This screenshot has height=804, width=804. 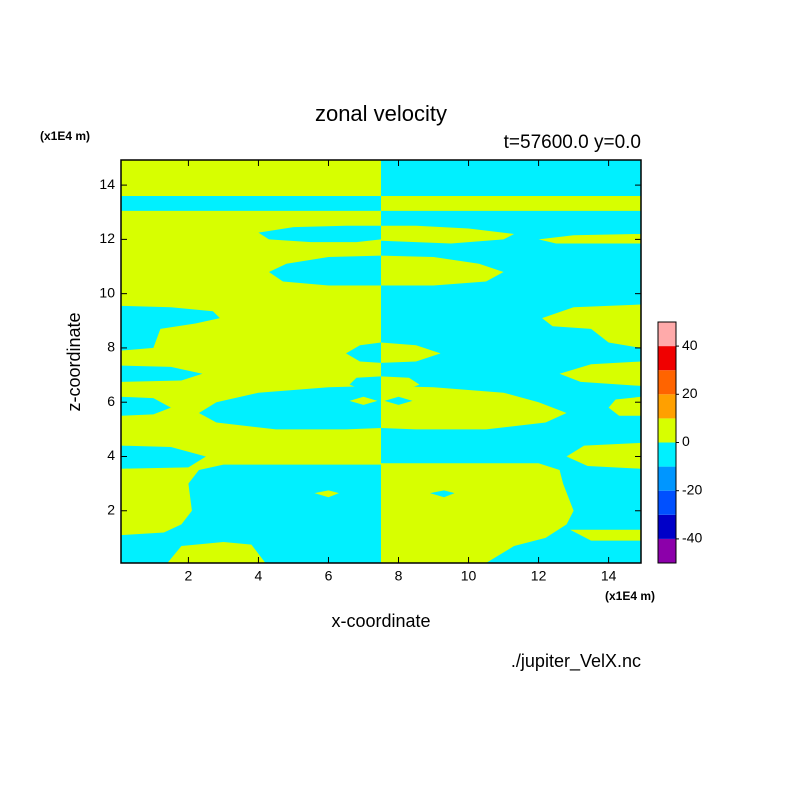 I want to click on colorbar-tick-label: -40, so click(x=692, y=538).